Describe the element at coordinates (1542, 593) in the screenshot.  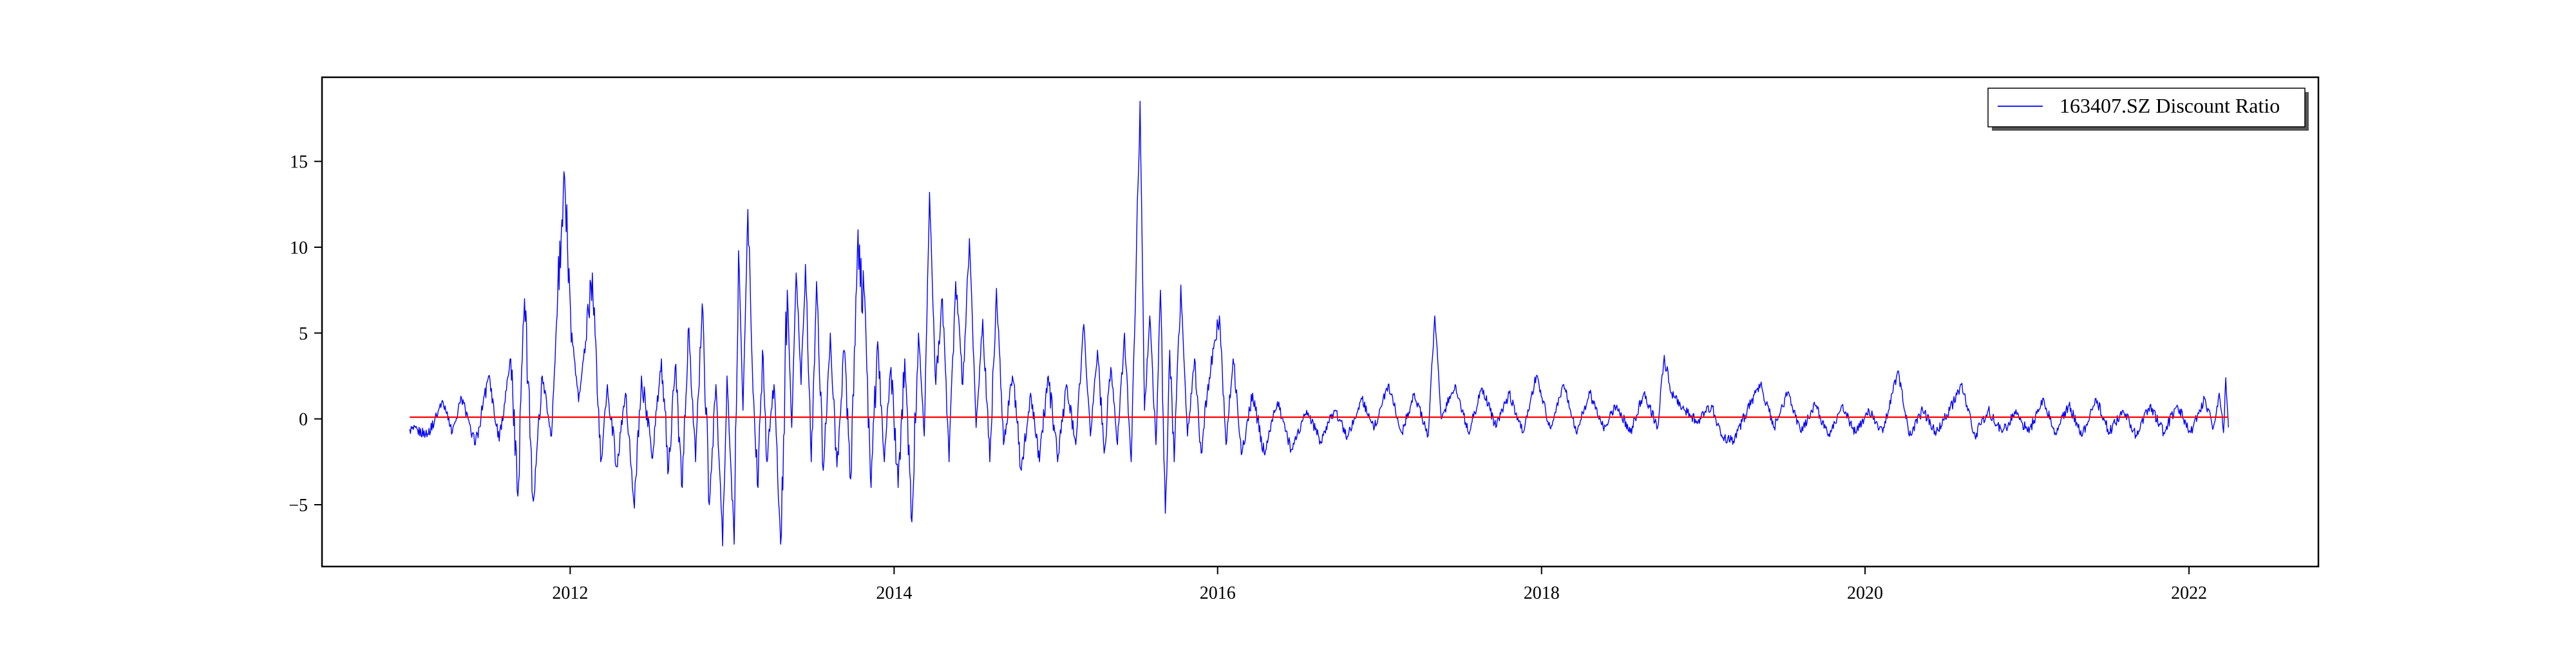
I see `x-tick-label: 2018` at that location.